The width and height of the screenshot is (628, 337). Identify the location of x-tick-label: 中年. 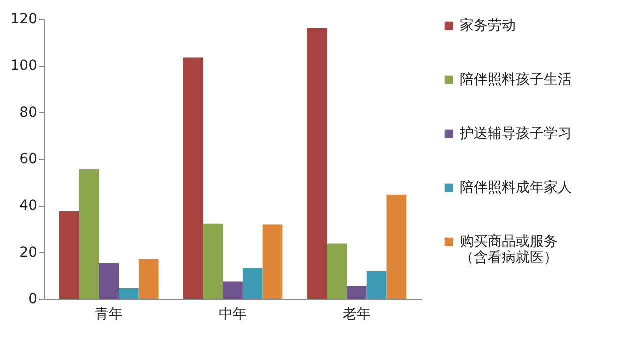
(233, 314).